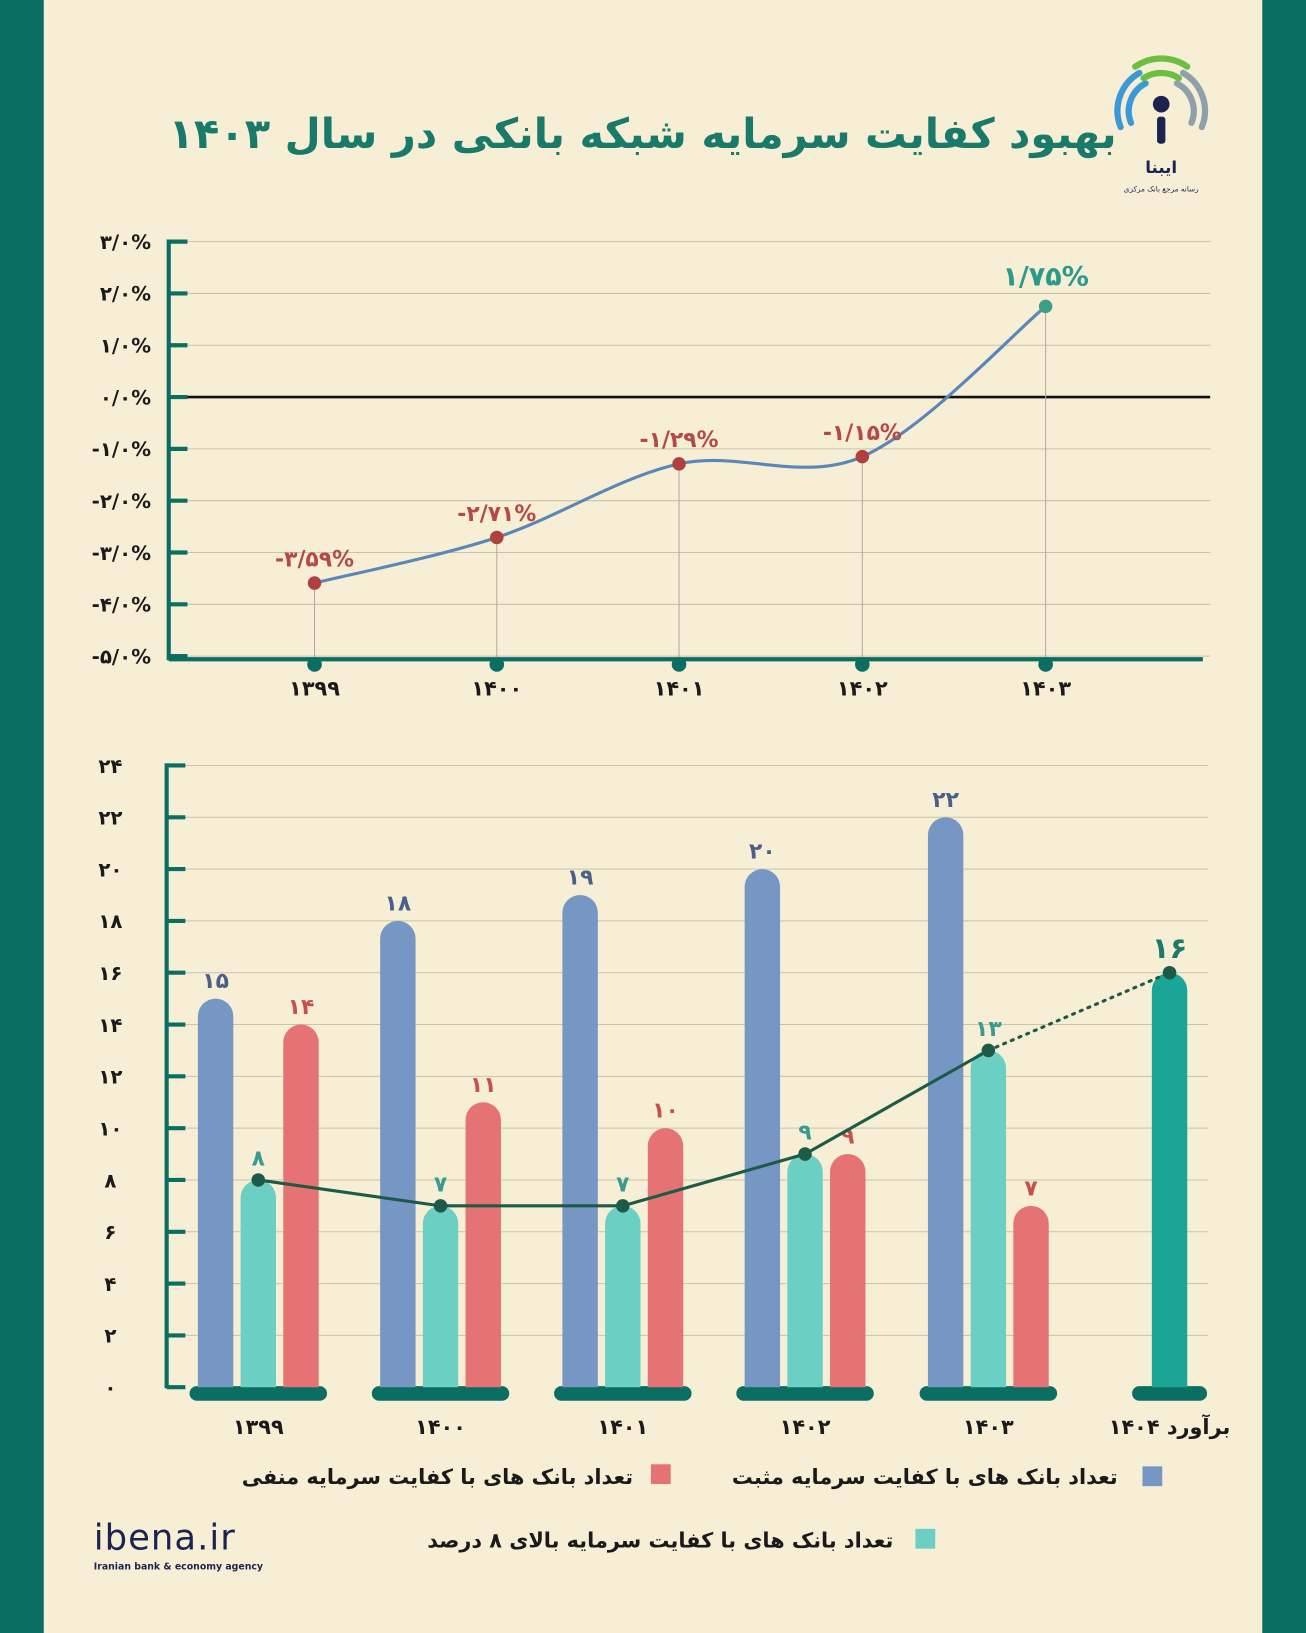 The width and height of the screenshot is (1306, 1633). I want to click on y-tick-label: ۲۲, so click(110, 818).